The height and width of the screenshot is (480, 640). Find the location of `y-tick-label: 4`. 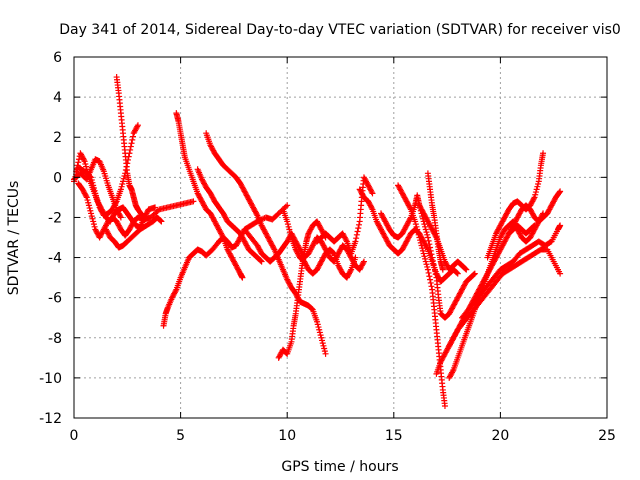

y-tick-label: 4 is located at coordinates (57, 98).